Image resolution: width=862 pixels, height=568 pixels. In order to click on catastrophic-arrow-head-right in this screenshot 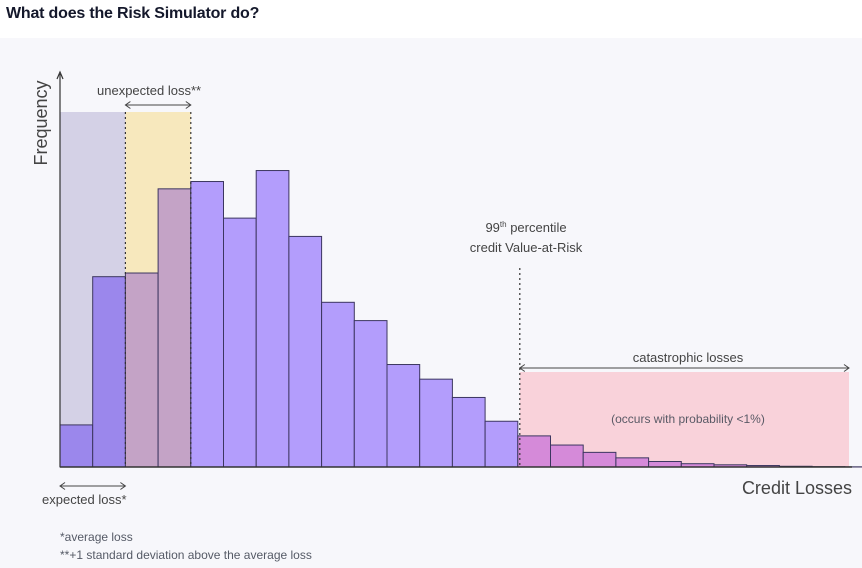, I will do `click(846, 368)`.